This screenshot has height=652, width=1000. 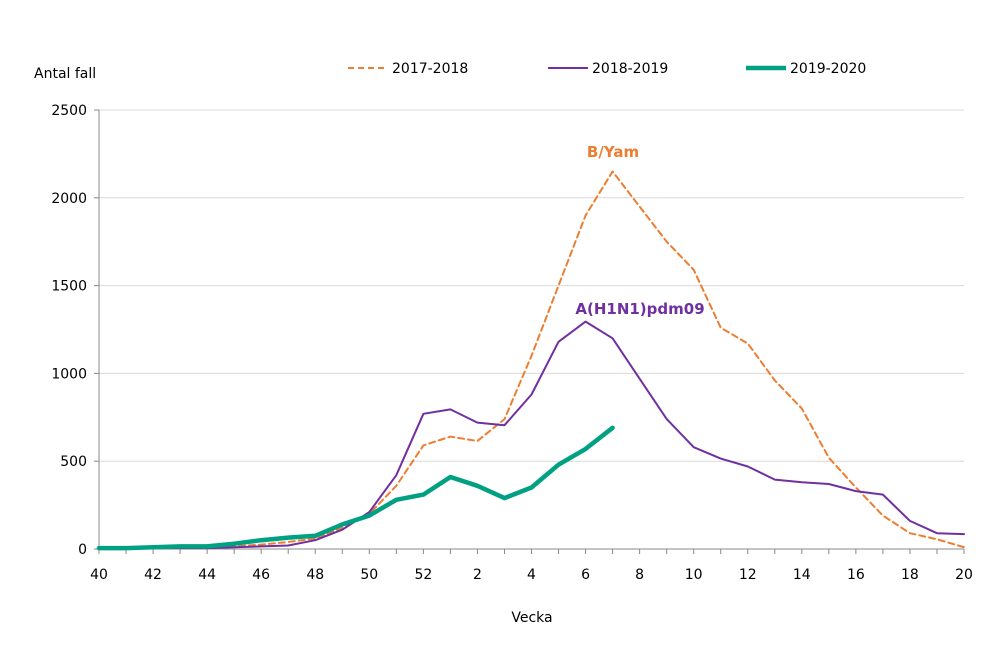 I want to click on x-tick-label: 4, so click(x=531, y=575).